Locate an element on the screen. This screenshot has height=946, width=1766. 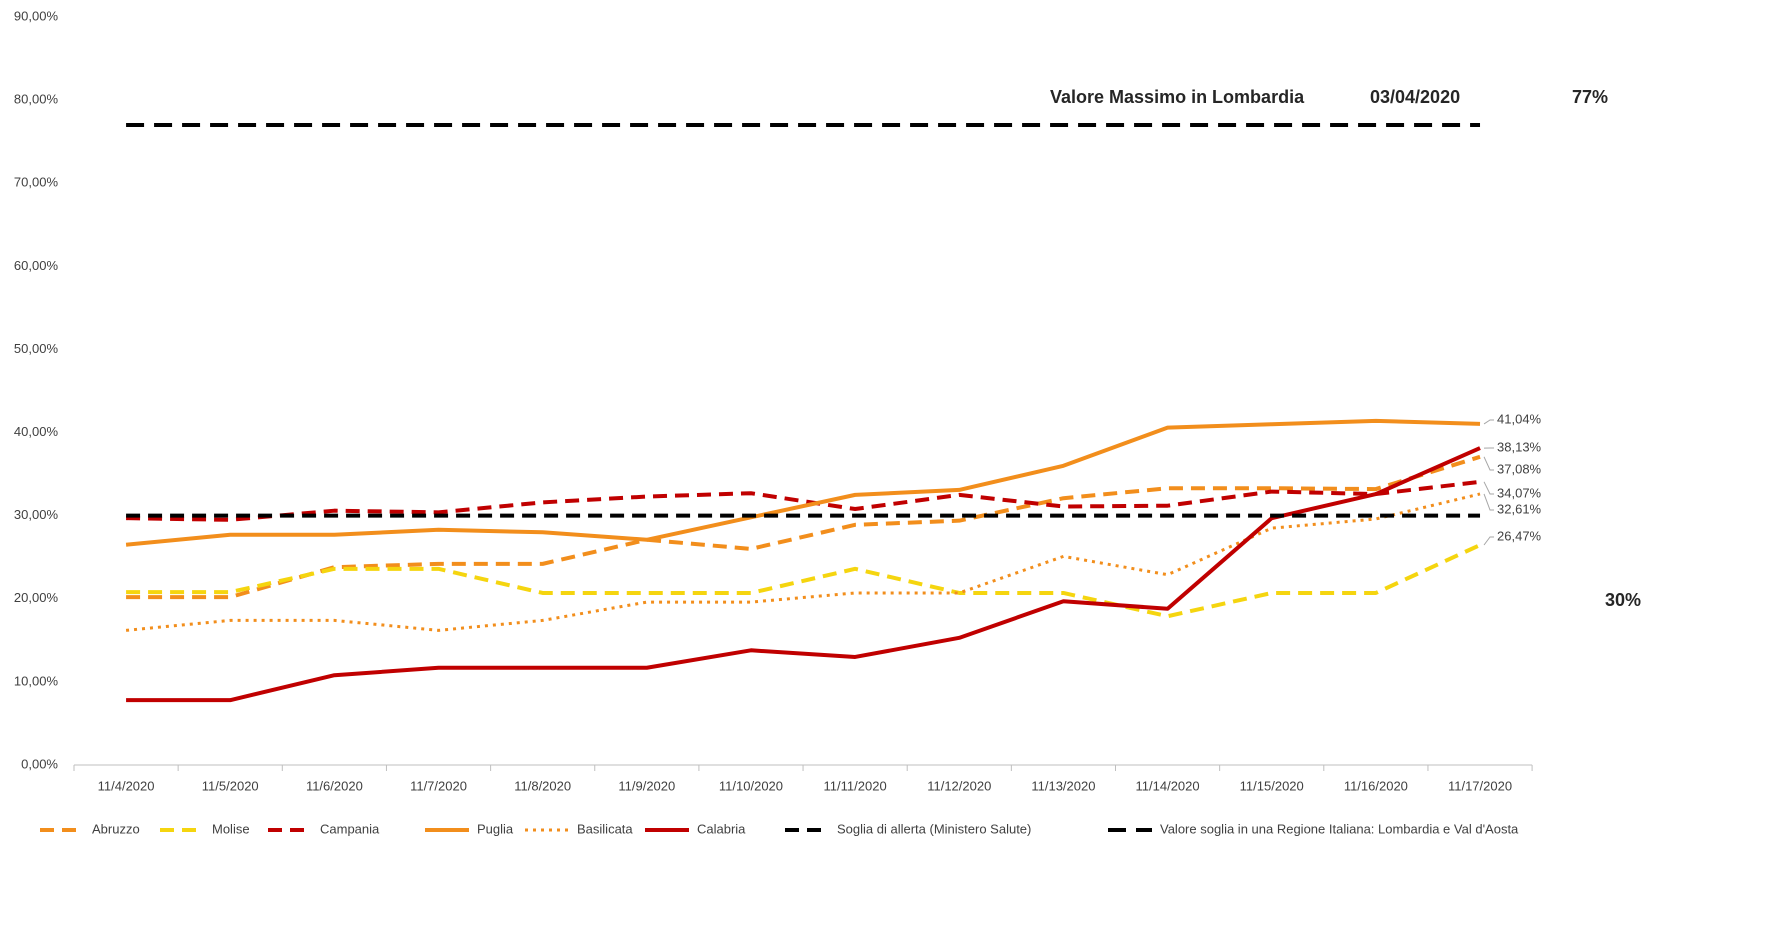
legend-label: Molise is located at coordinates (231, 828).